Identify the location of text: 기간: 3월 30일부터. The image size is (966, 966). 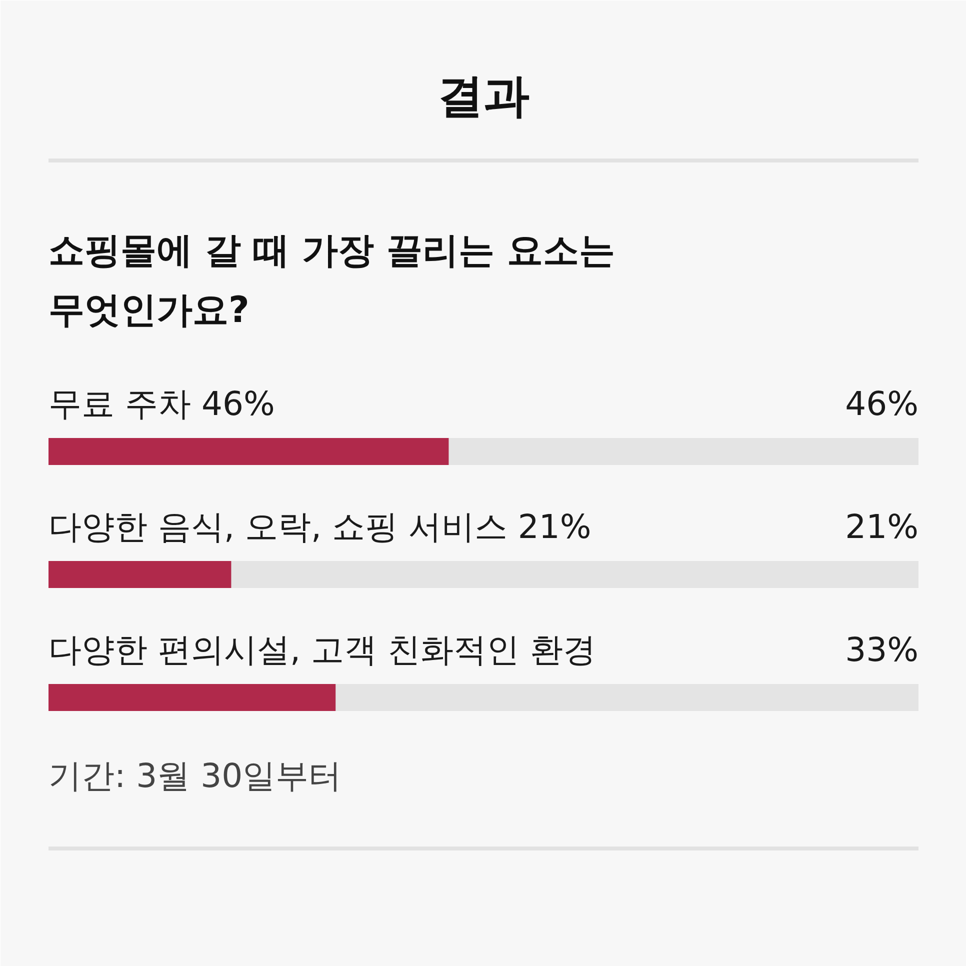
(195, 775).